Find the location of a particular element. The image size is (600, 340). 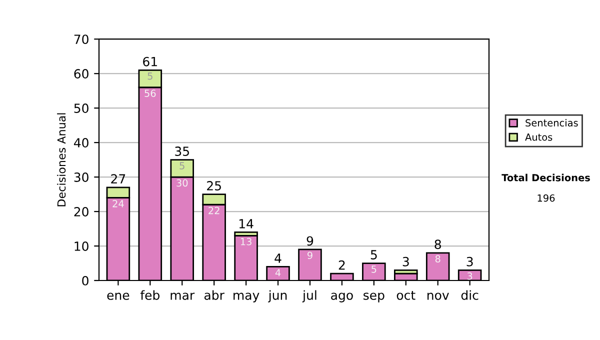

y-axis-title: Decisiones Anual is located at coordinates (61, 159).